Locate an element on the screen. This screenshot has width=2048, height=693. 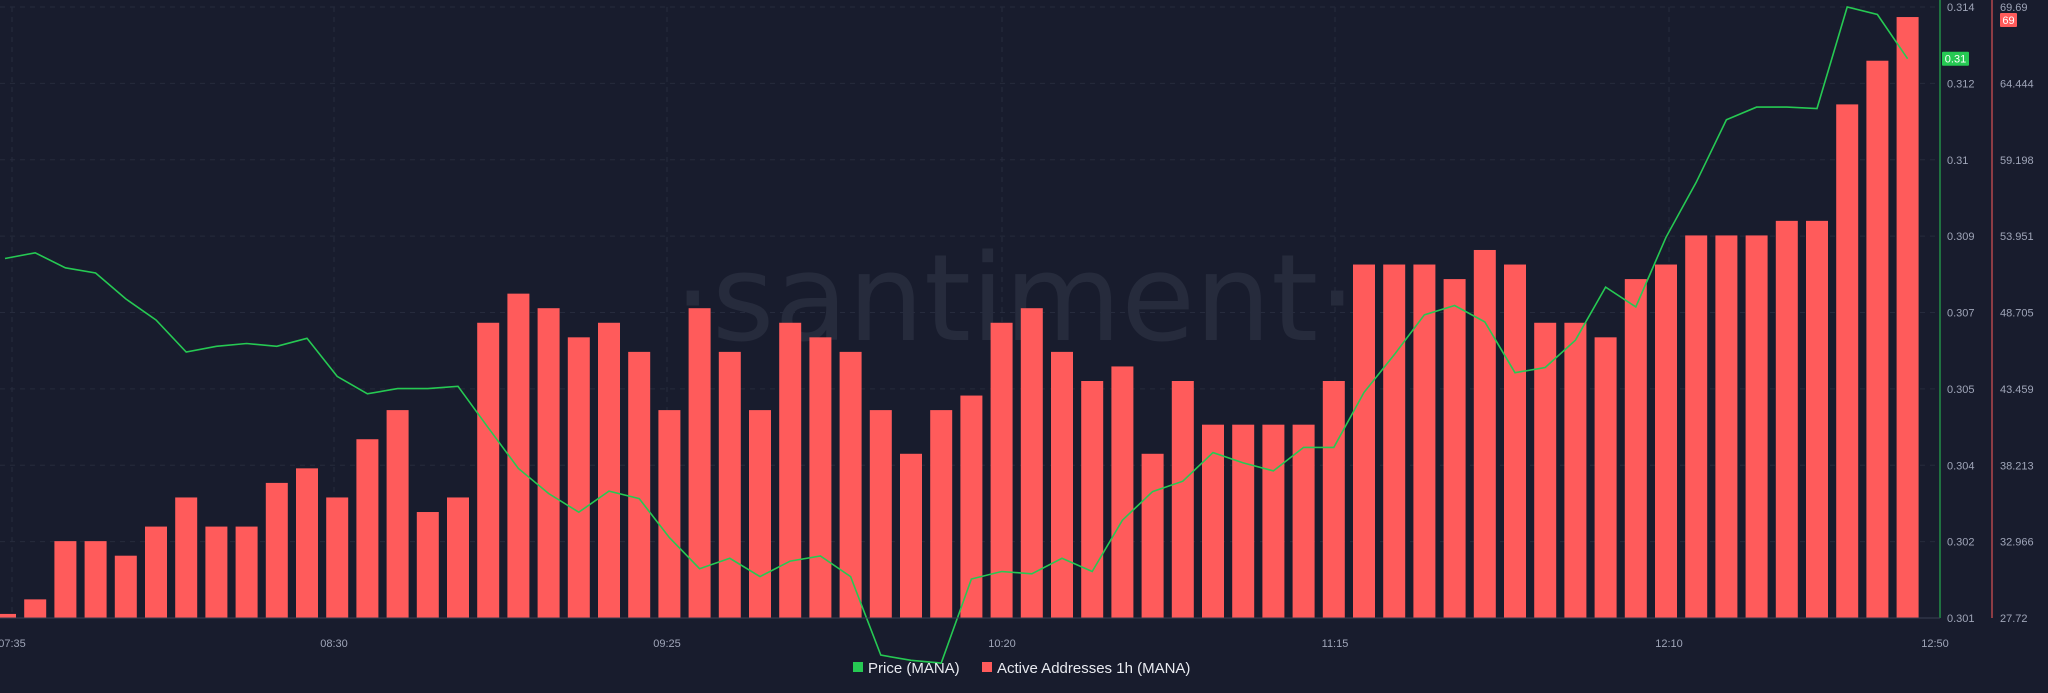
addresses-tick-label: 59.198 is located at coordinates (2017, 161).